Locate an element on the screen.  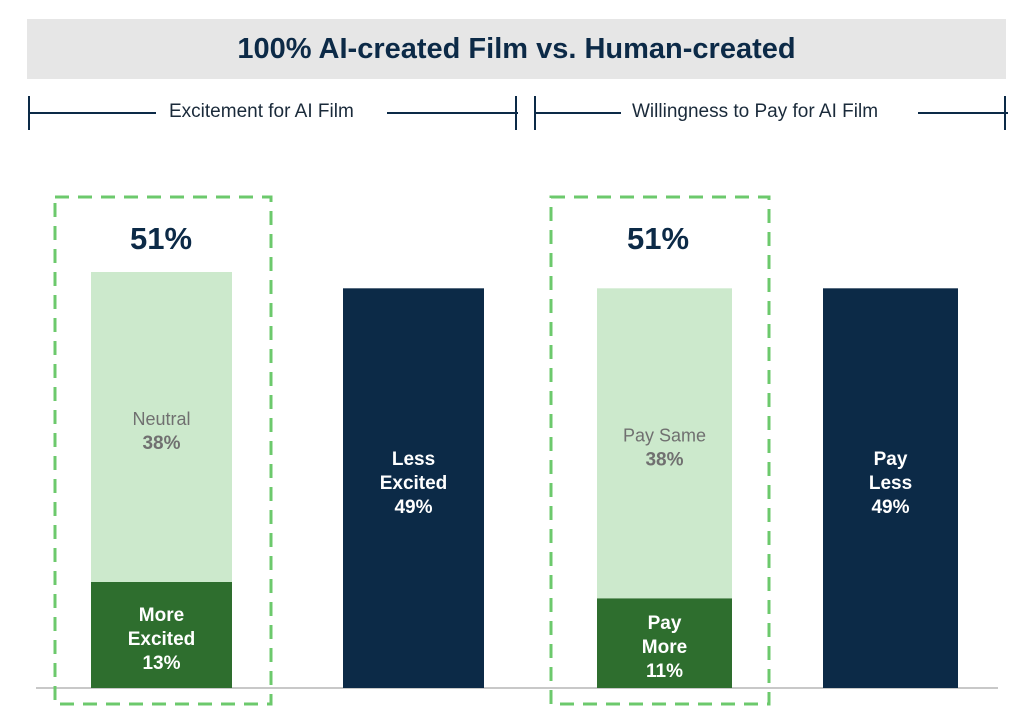
segment-label-neutral: Neutral is located at coordinates (161, 419).